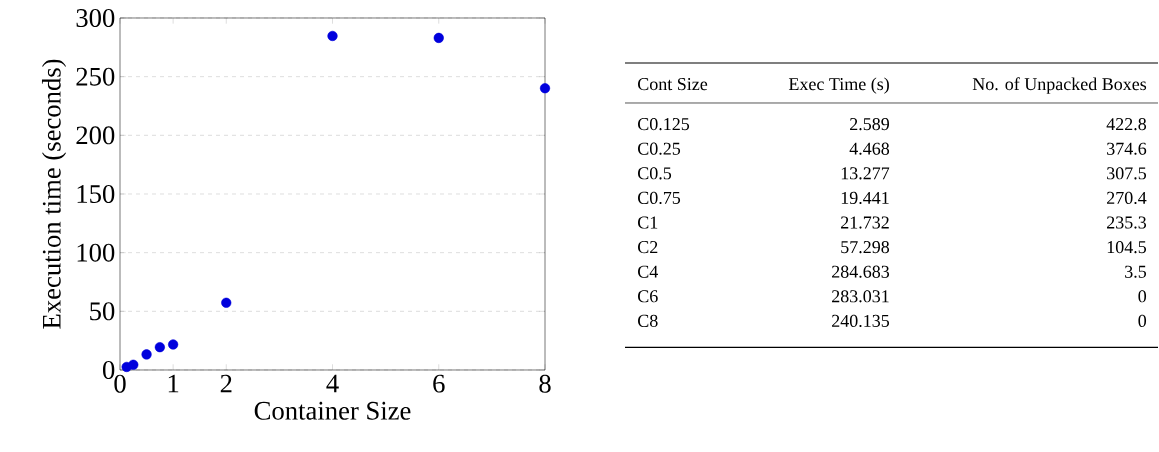 The width and height of the screenshot is (1159, 452). What do you see at coordinates (1126, 124) in the screenshot?
I see `data-label: 422.8` at bounding box center [1126, 124].